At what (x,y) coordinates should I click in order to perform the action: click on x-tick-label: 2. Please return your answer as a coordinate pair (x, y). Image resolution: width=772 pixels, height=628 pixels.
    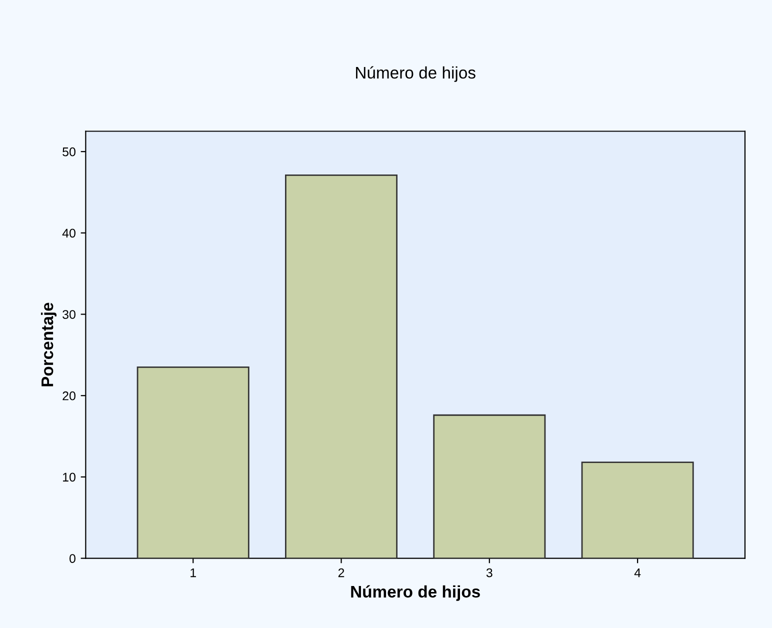
    Looking at the image, I should click on (341, 573).